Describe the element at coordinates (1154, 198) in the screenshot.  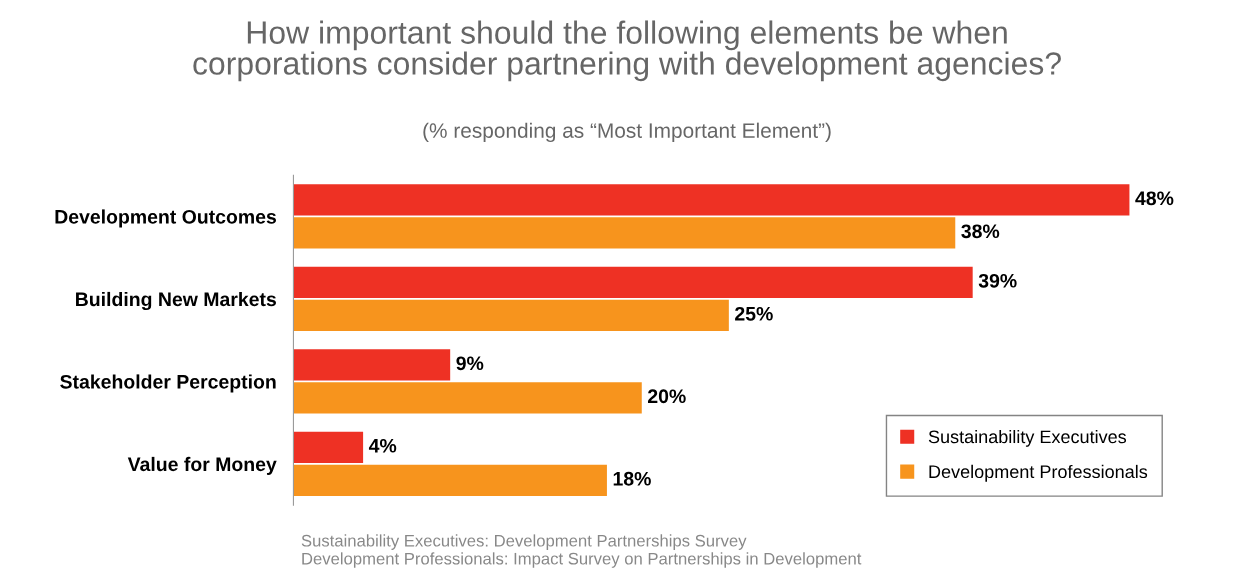
I see `data-label: 48%` at that location.